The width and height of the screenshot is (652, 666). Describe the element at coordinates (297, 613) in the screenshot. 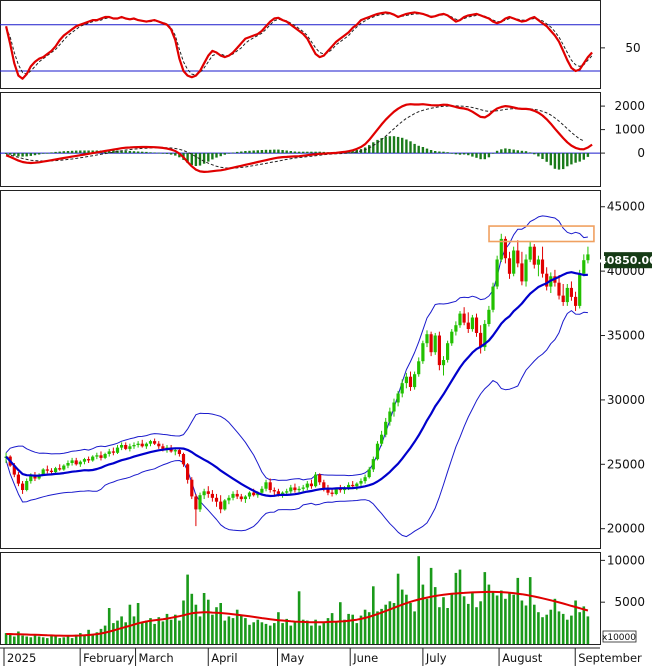

I see `volume-ma-line` at that location.